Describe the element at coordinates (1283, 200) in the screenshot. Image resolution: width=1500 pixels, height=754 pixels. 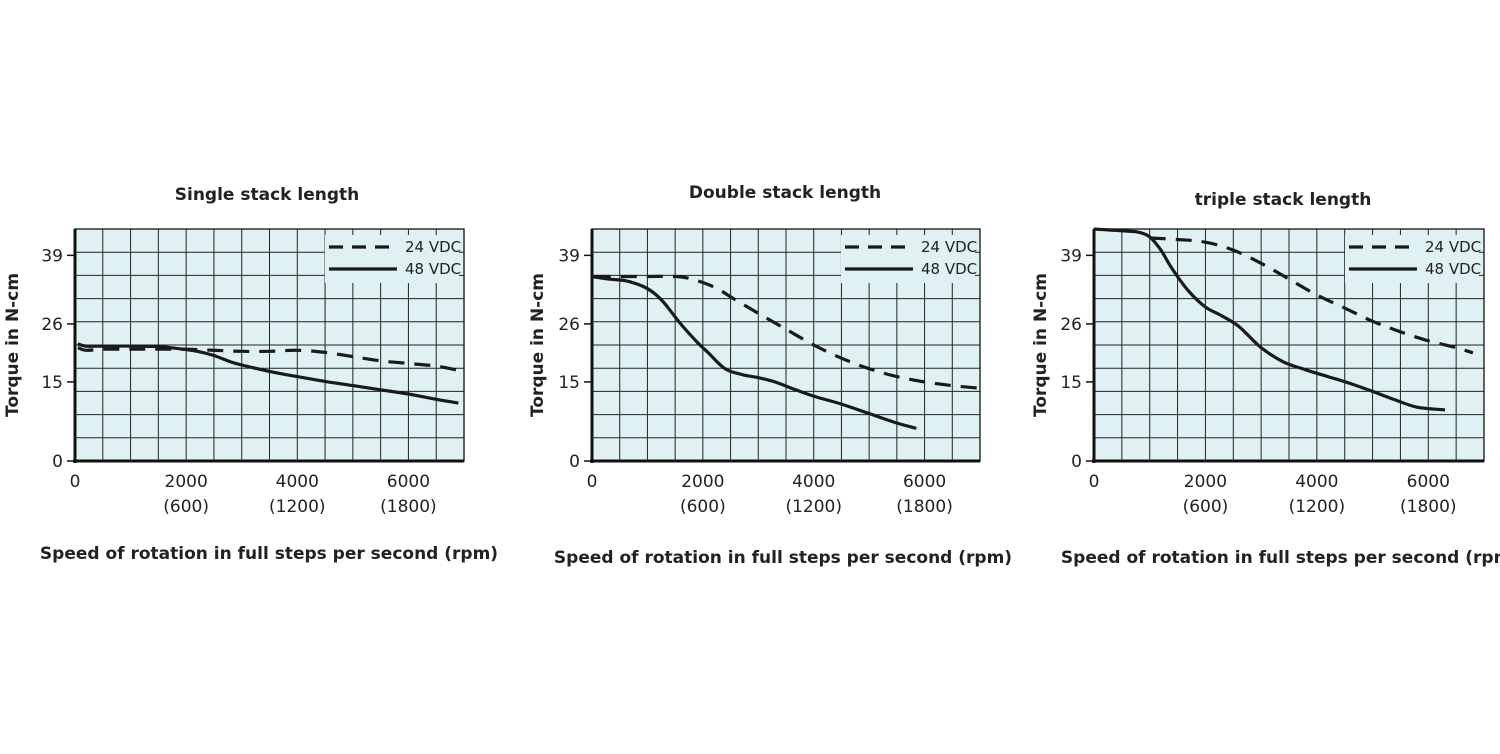
I see `chart-title: triple stack length` at that location.